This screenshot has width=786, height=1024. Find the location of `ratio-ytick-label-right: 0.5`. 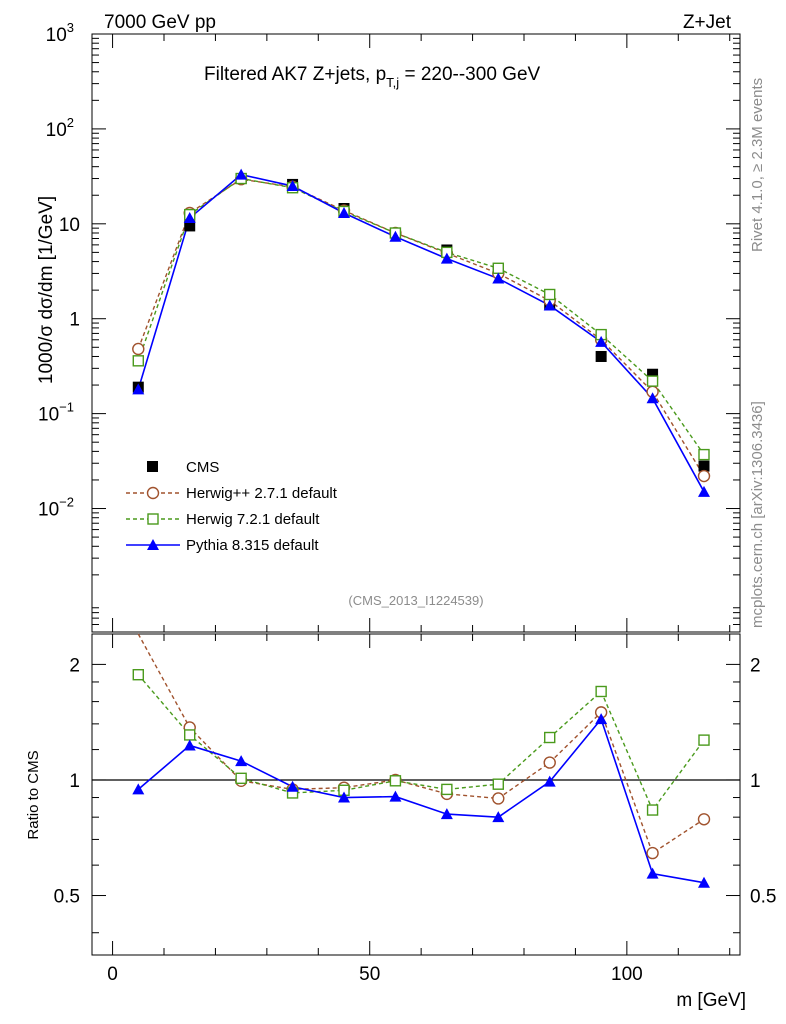

ratio-ytick-label-right: 0.5 is located at coordinates (763, 897).